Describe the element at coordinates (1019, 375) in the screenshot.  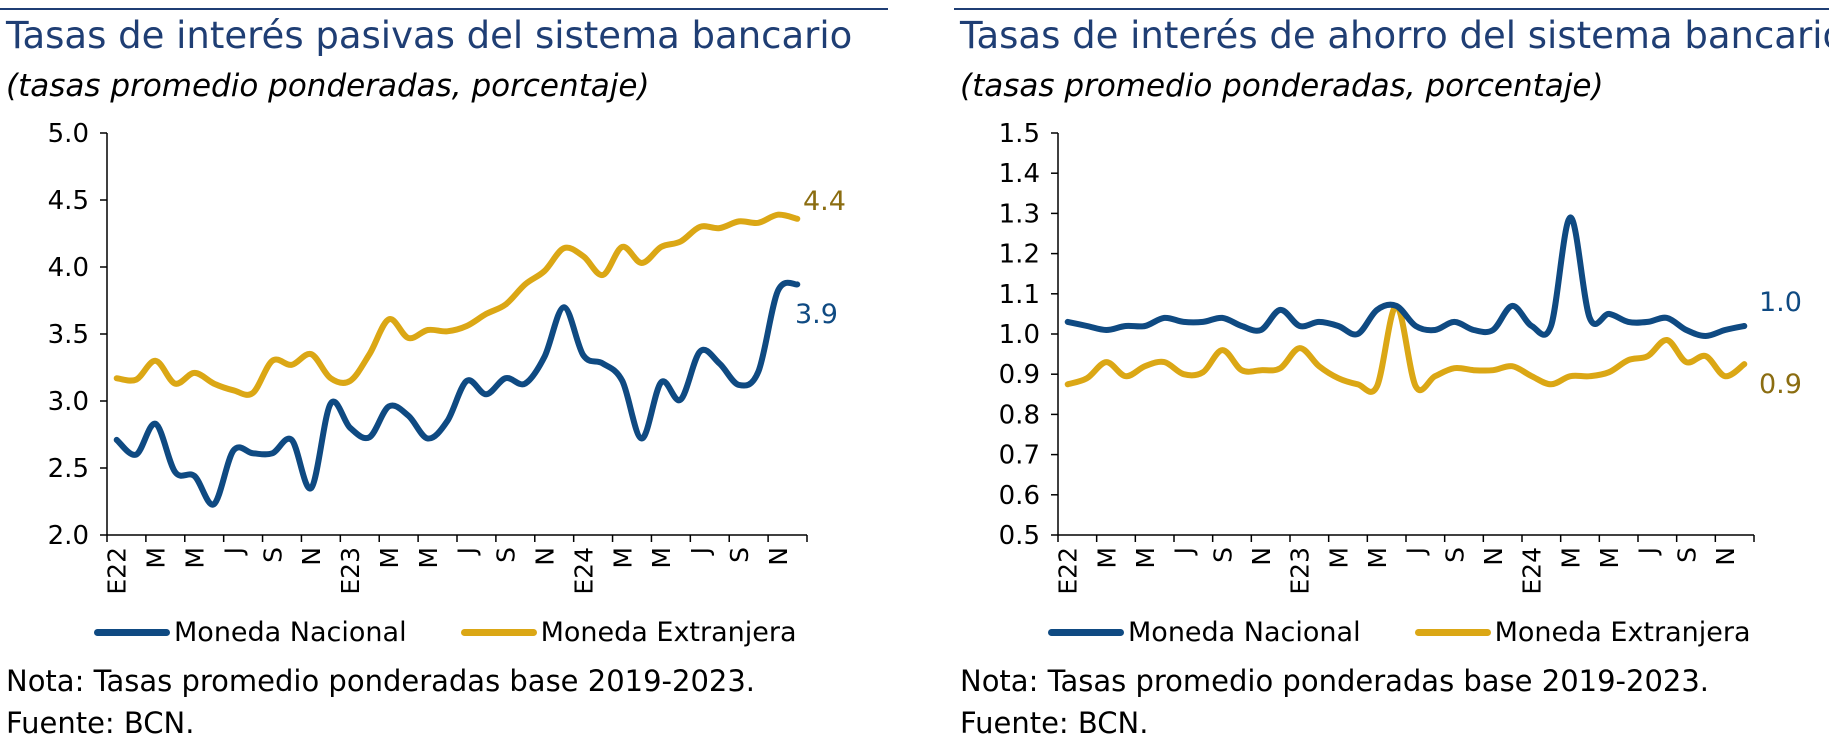
I see `y-tick-label: 0.9` at that location.